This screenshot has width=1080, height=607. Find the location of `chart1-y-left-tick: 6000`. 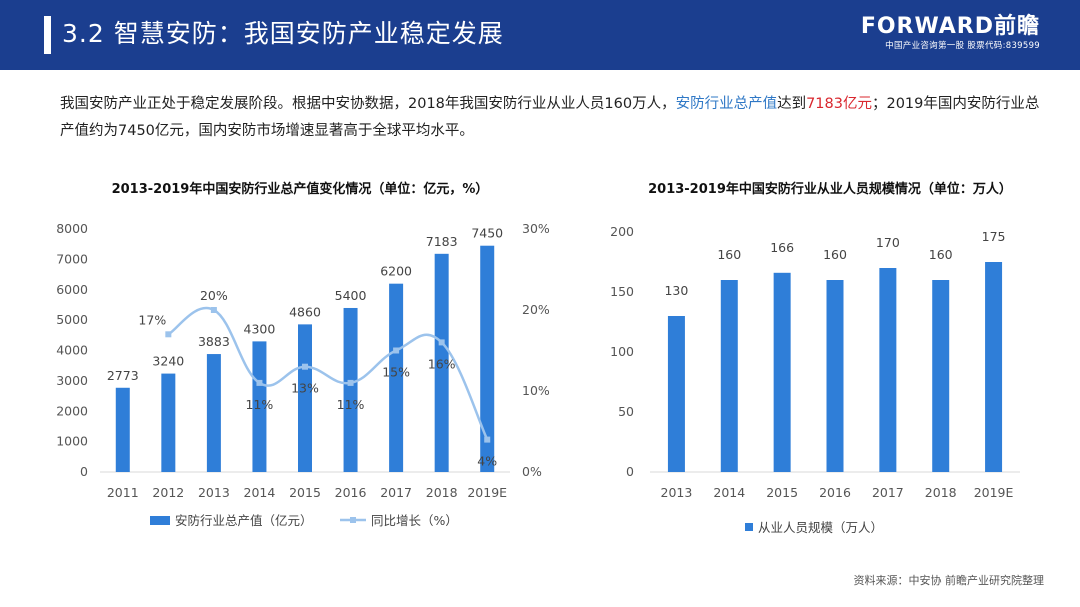

chart1-y-left-tick: 6000 is located at coordinates (72, 289).